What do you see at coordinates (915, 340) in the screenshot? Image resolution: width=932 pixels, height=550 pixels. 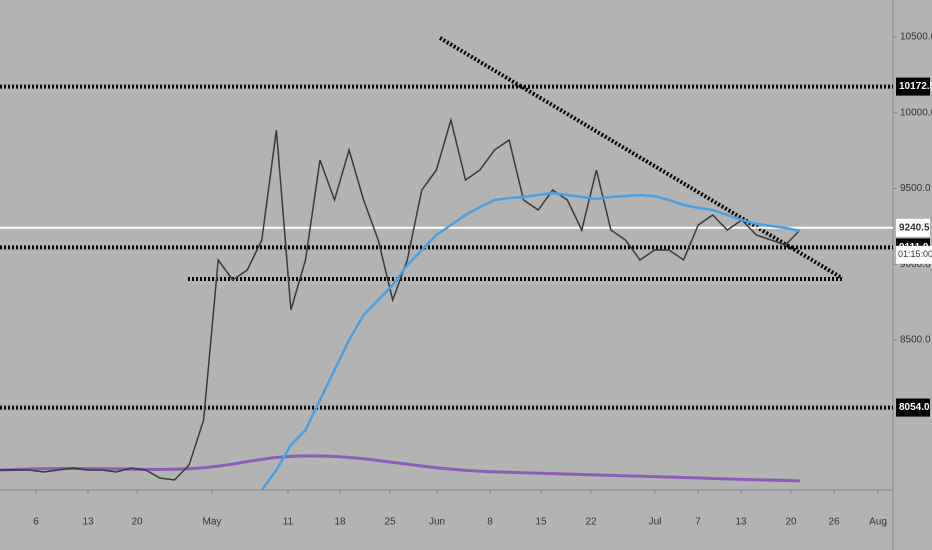 I see `y-tick-label: 8500.0` at bounding box center [915, 340].